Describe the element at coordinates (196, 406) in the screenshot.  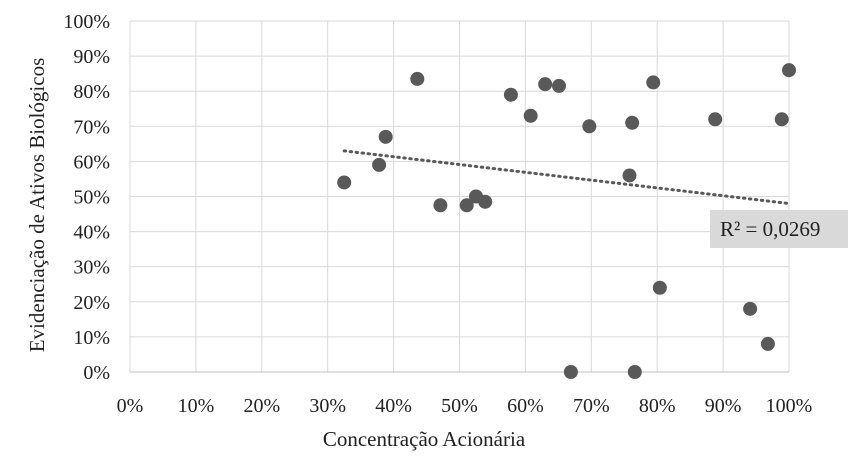
I see `x-tick-label: 10%` at that location.